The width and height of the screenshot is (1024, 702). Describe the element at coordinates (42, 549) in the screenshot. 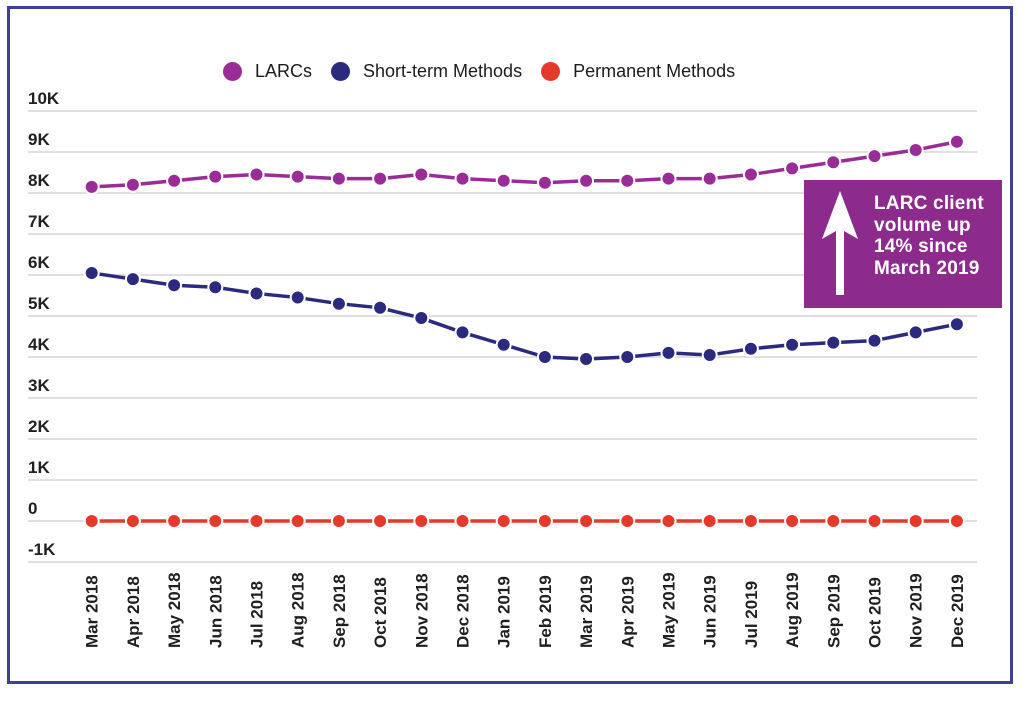

I see `y-axis-label: -1K` at that location.